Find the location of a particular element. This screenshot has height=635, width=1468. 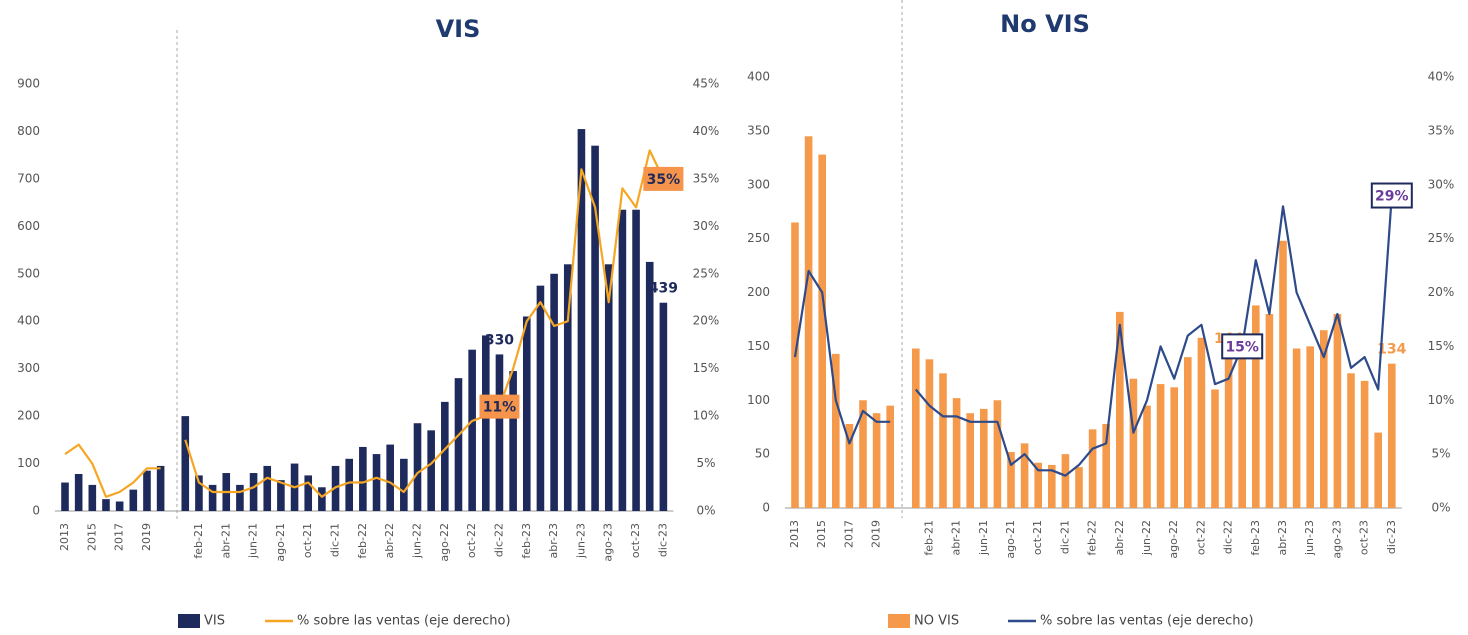

x-tick-label: feb-21 is located at coordinates (198, 541).